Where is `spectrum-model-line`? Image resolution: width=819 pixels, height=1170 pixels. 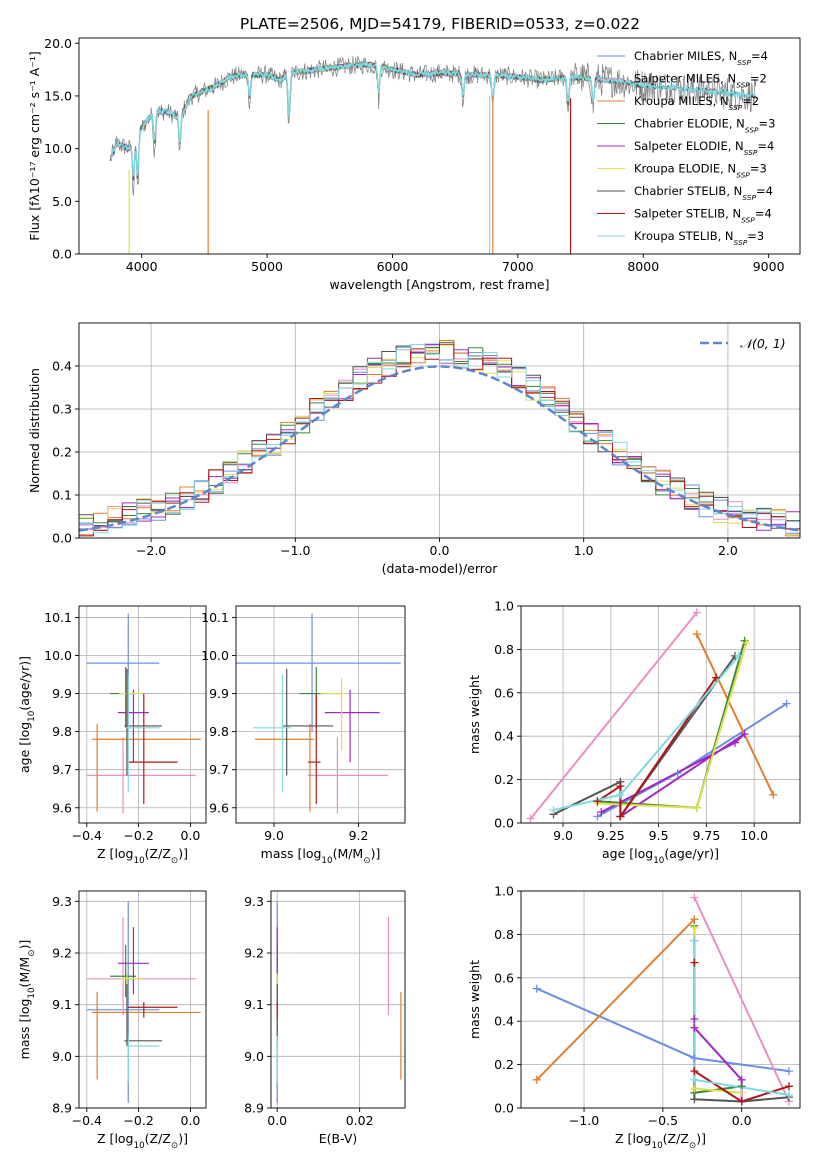 spectrum-model-line is located at coordinates (433, 118).